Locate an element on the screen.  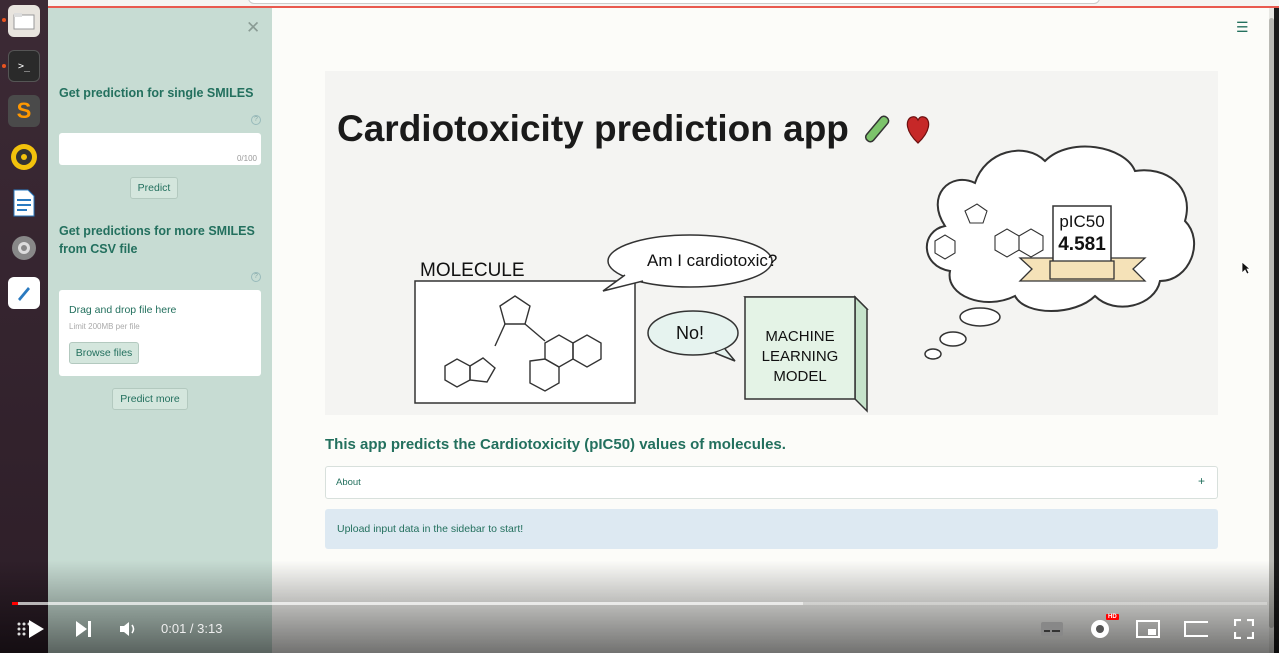
ml-cube is located at coordinates (800, 348).